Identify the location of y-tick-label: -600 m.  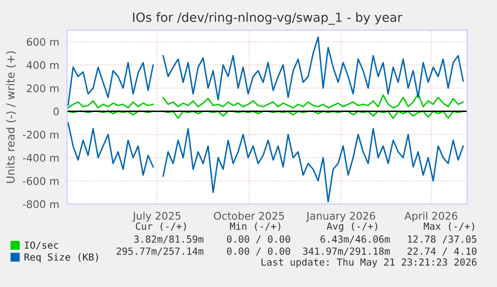
(40, 181).